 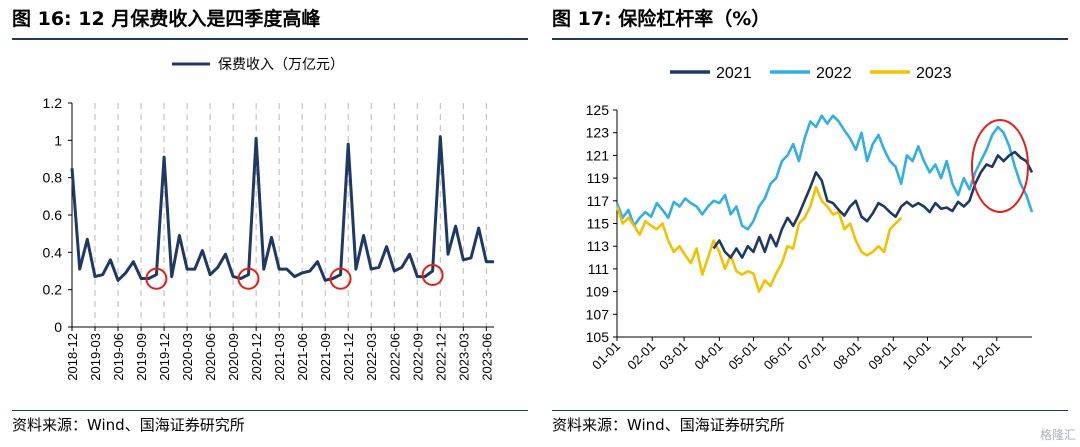 What do you see at coordinates (598, 201) in the screenshot?
I see `y-tick-label: 117` at bounding box center [598, 201].